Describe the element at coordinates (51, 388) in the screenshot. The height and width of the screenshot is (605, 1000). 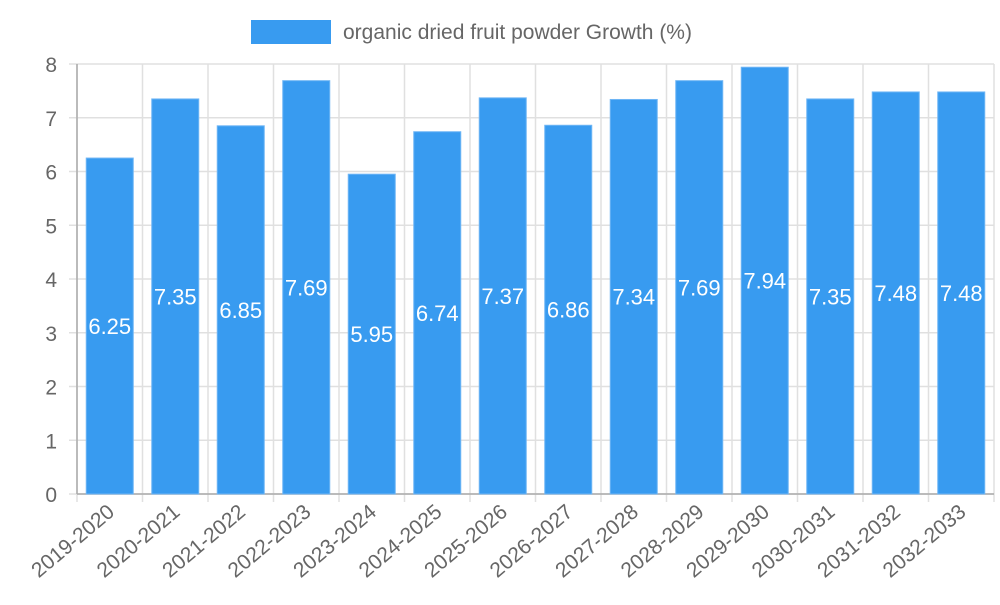
I see `y-tick-label: 2` at that location.